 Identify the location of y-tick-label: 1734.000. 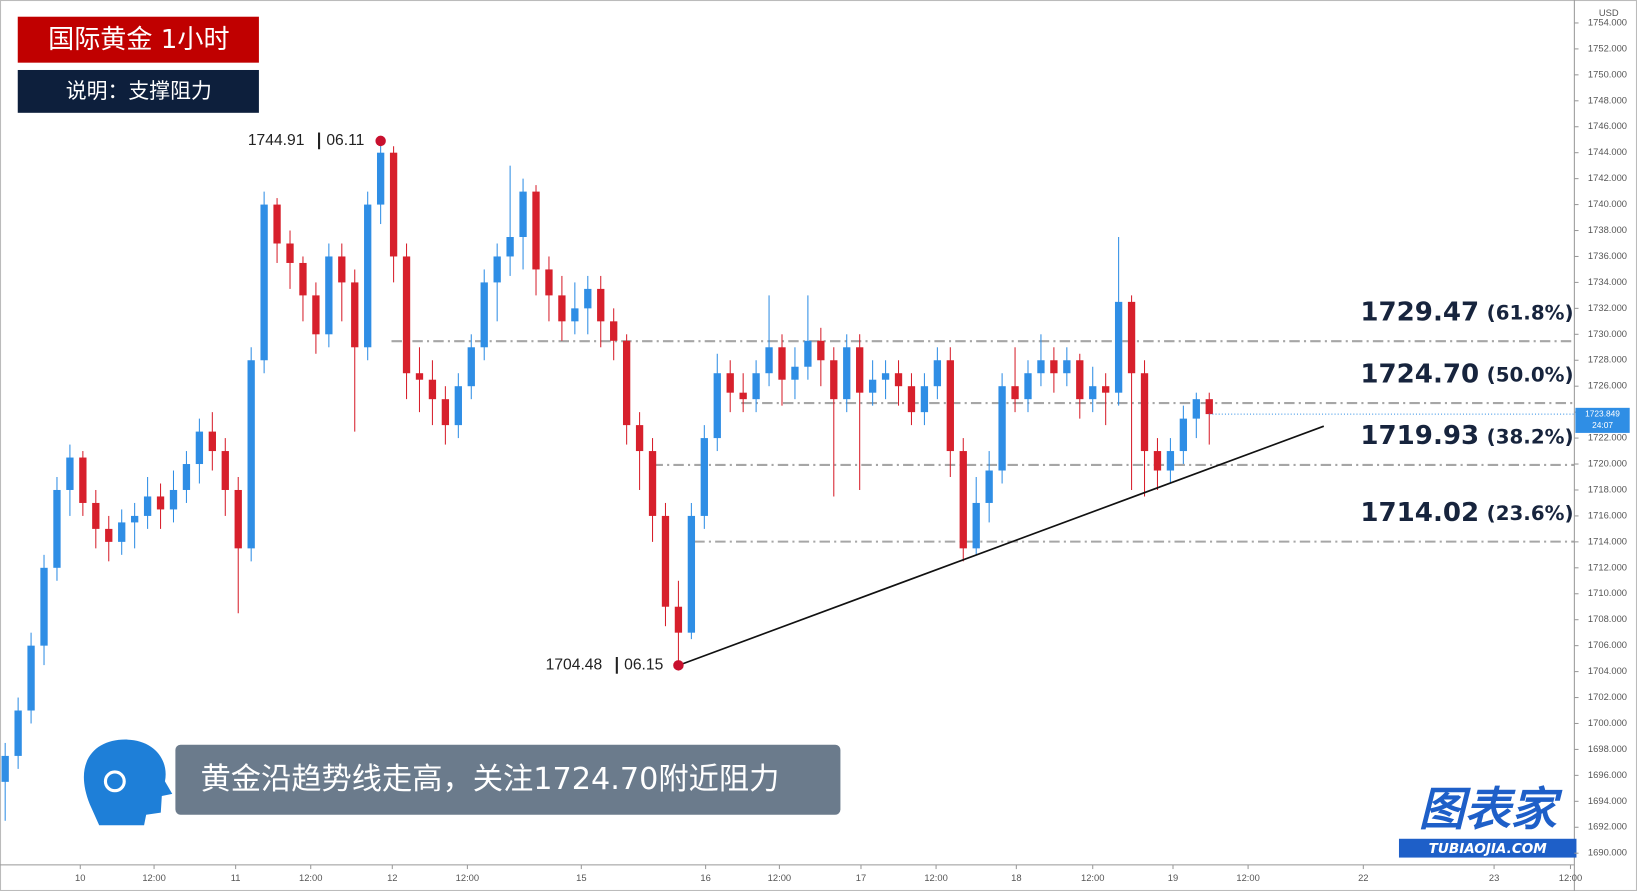
(1607, 281).